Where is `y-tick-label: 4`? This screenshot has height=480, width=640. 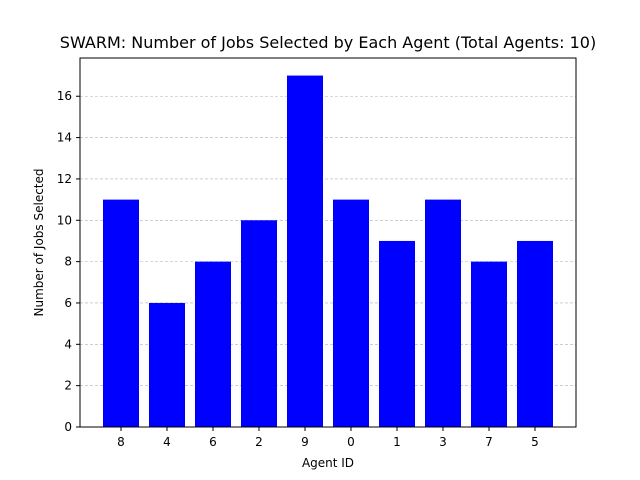
y-tick-label: 4 is located at coordinates (68, 344).